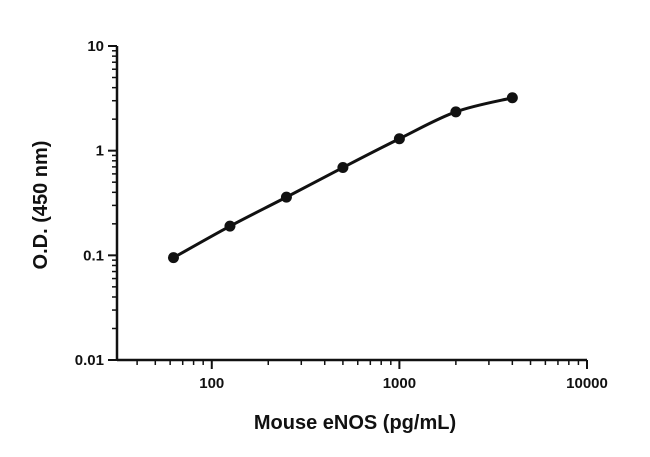 The height and width of the screenshot is (457, 650). What do you see at coordinates (41, 205) in the screenshot?
I see `y-axis-title: O.D. (450 nm)` at bounding box center [41, 205].